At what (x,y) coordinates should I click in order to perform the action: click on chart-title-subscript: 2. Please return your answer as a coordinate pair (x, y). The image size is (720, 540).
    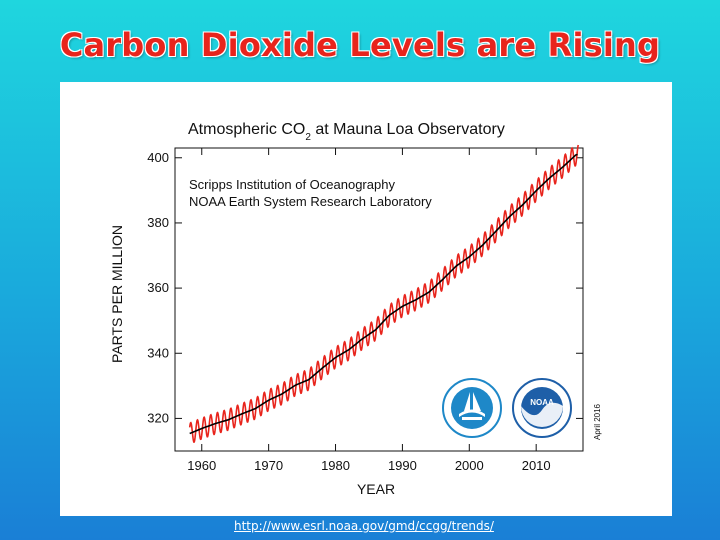
    Looking at the image, I should click on (308, 137).